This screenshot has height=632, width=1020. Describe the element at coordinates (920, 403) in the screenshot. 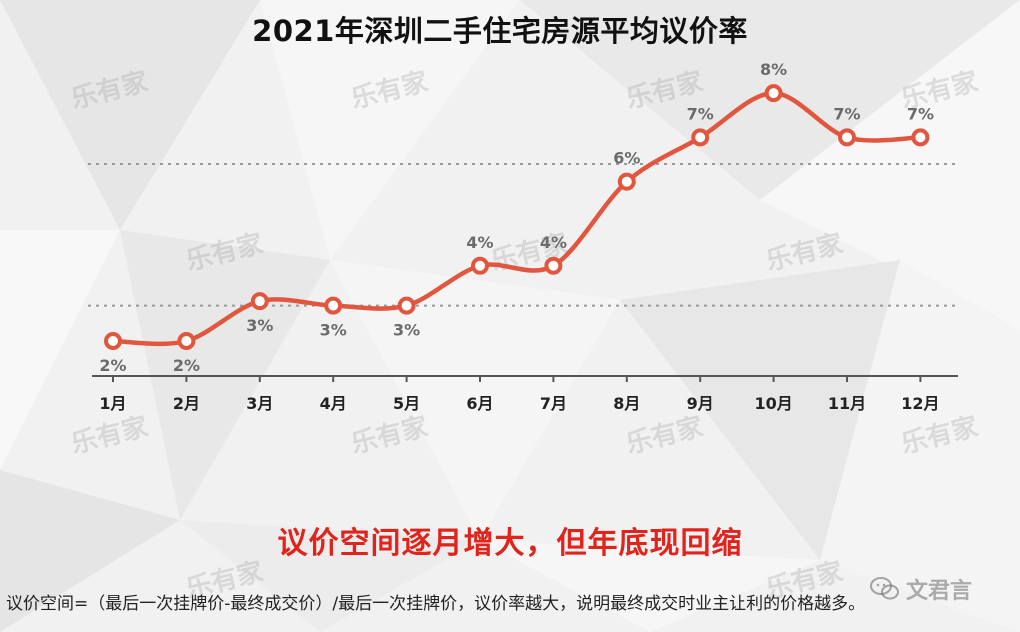

I see `x-tick-label: 12月` at that location.